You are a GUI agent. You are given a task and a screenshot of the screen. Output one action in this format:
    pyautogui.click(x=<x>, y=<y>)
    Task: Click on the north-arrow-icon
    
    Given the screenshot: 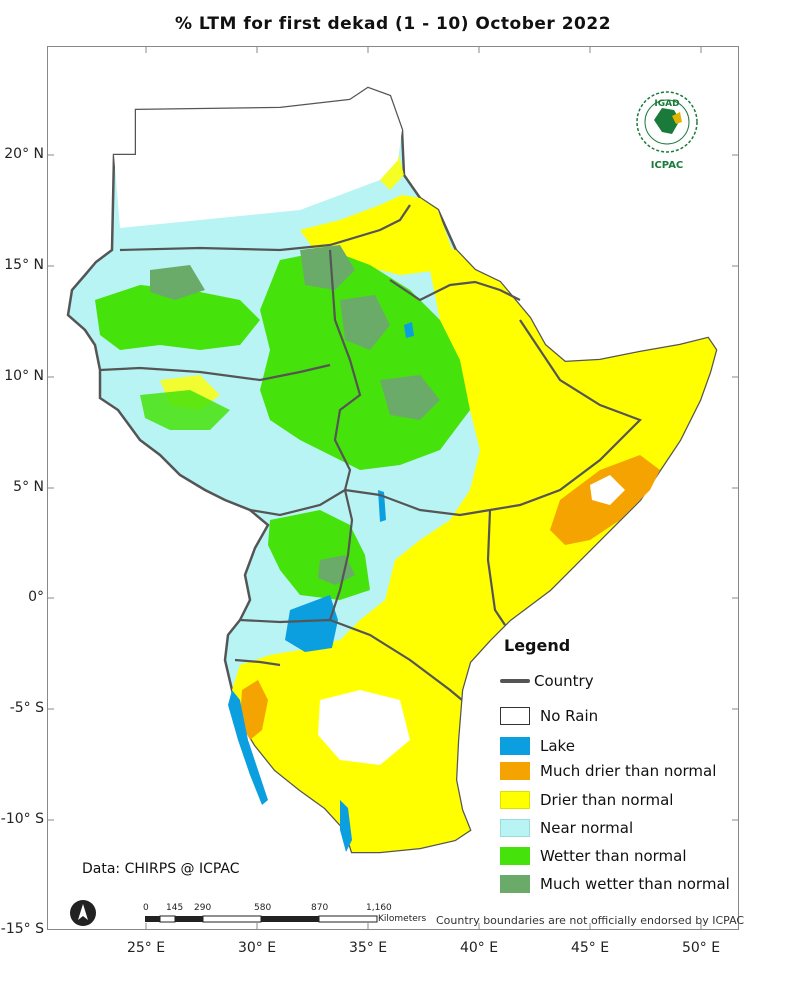 What is the action you would take?
    pyautogui.click(x=83, y=913)
    